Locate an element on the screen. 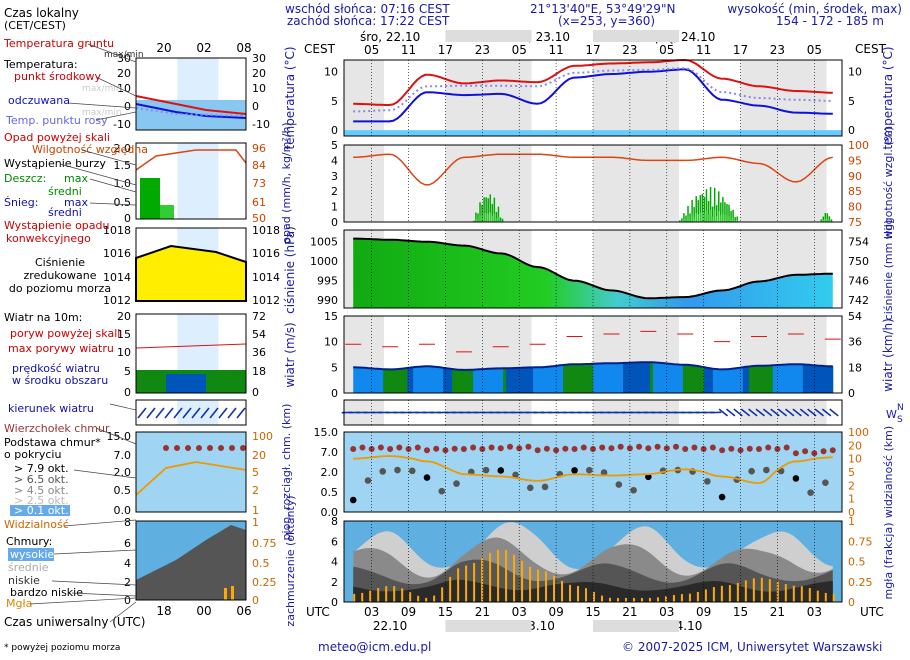  wind-ytick: 15 is located at coordinates (331, 316).